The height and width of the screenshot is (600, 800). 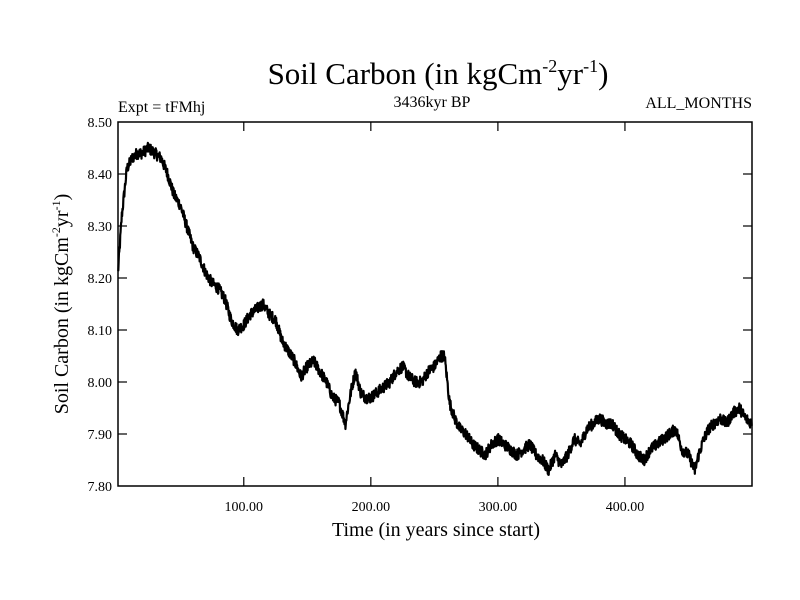 I want to click on chart-title-mid: yr, so click(x=570, y=73).